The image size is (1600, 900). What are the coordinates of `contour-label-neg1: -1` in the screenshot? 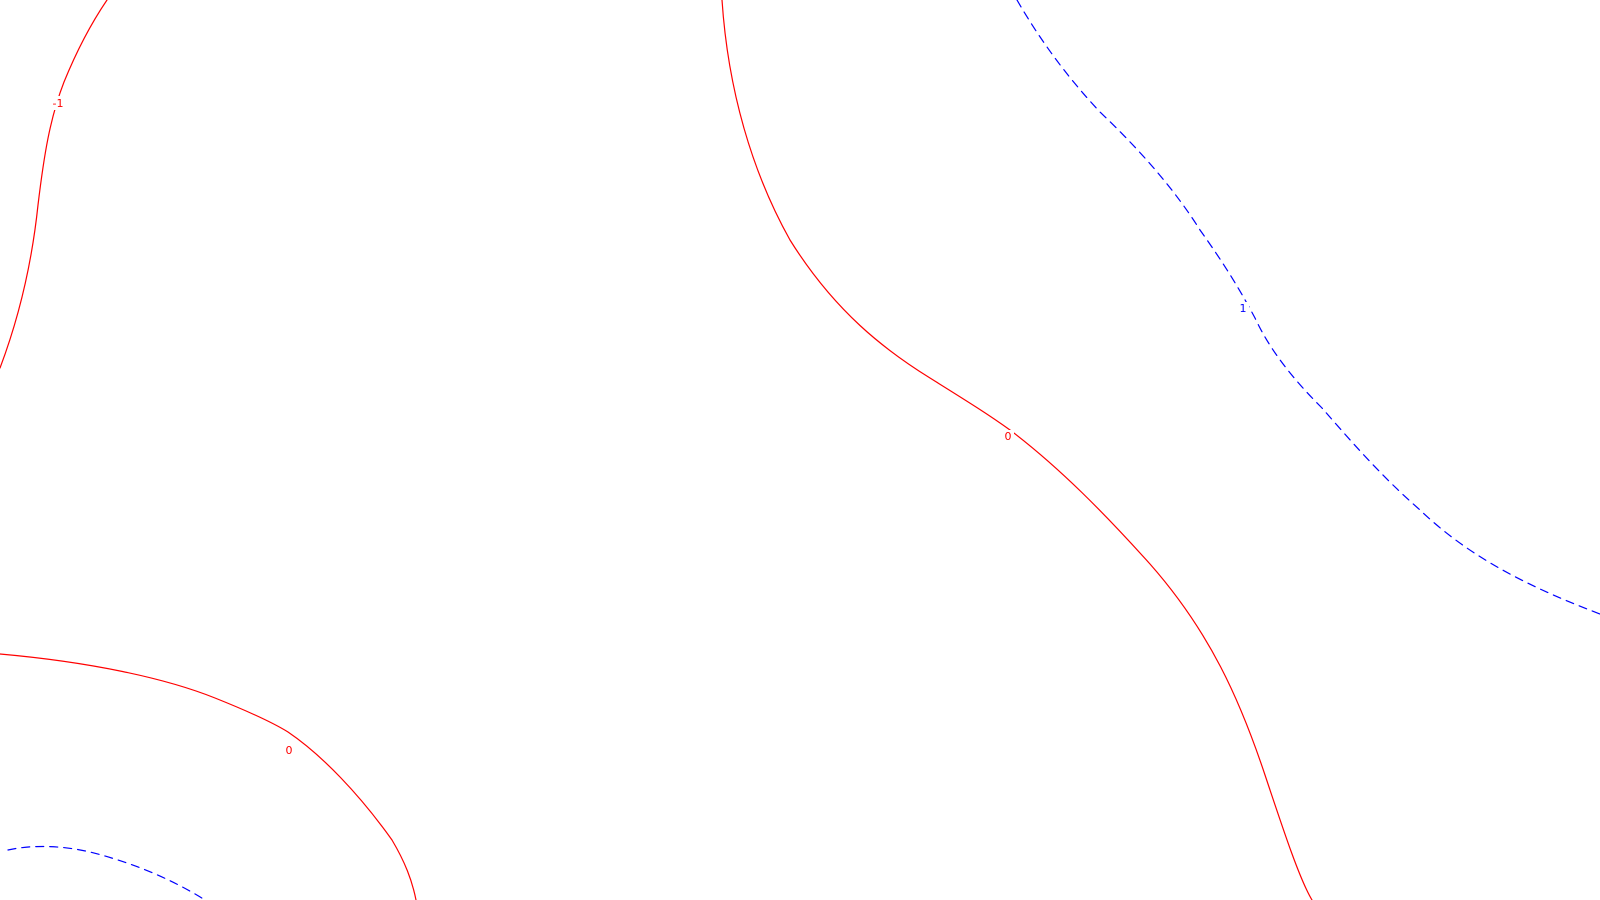 It's located at (58, 103).